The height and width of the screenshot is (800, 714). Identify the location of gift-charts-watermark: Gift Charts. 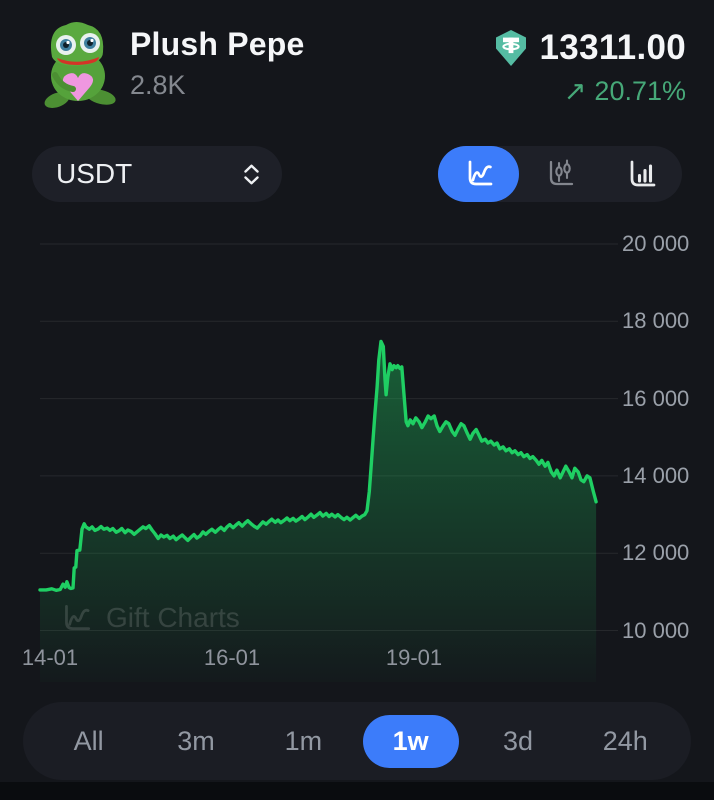
(149, 618).